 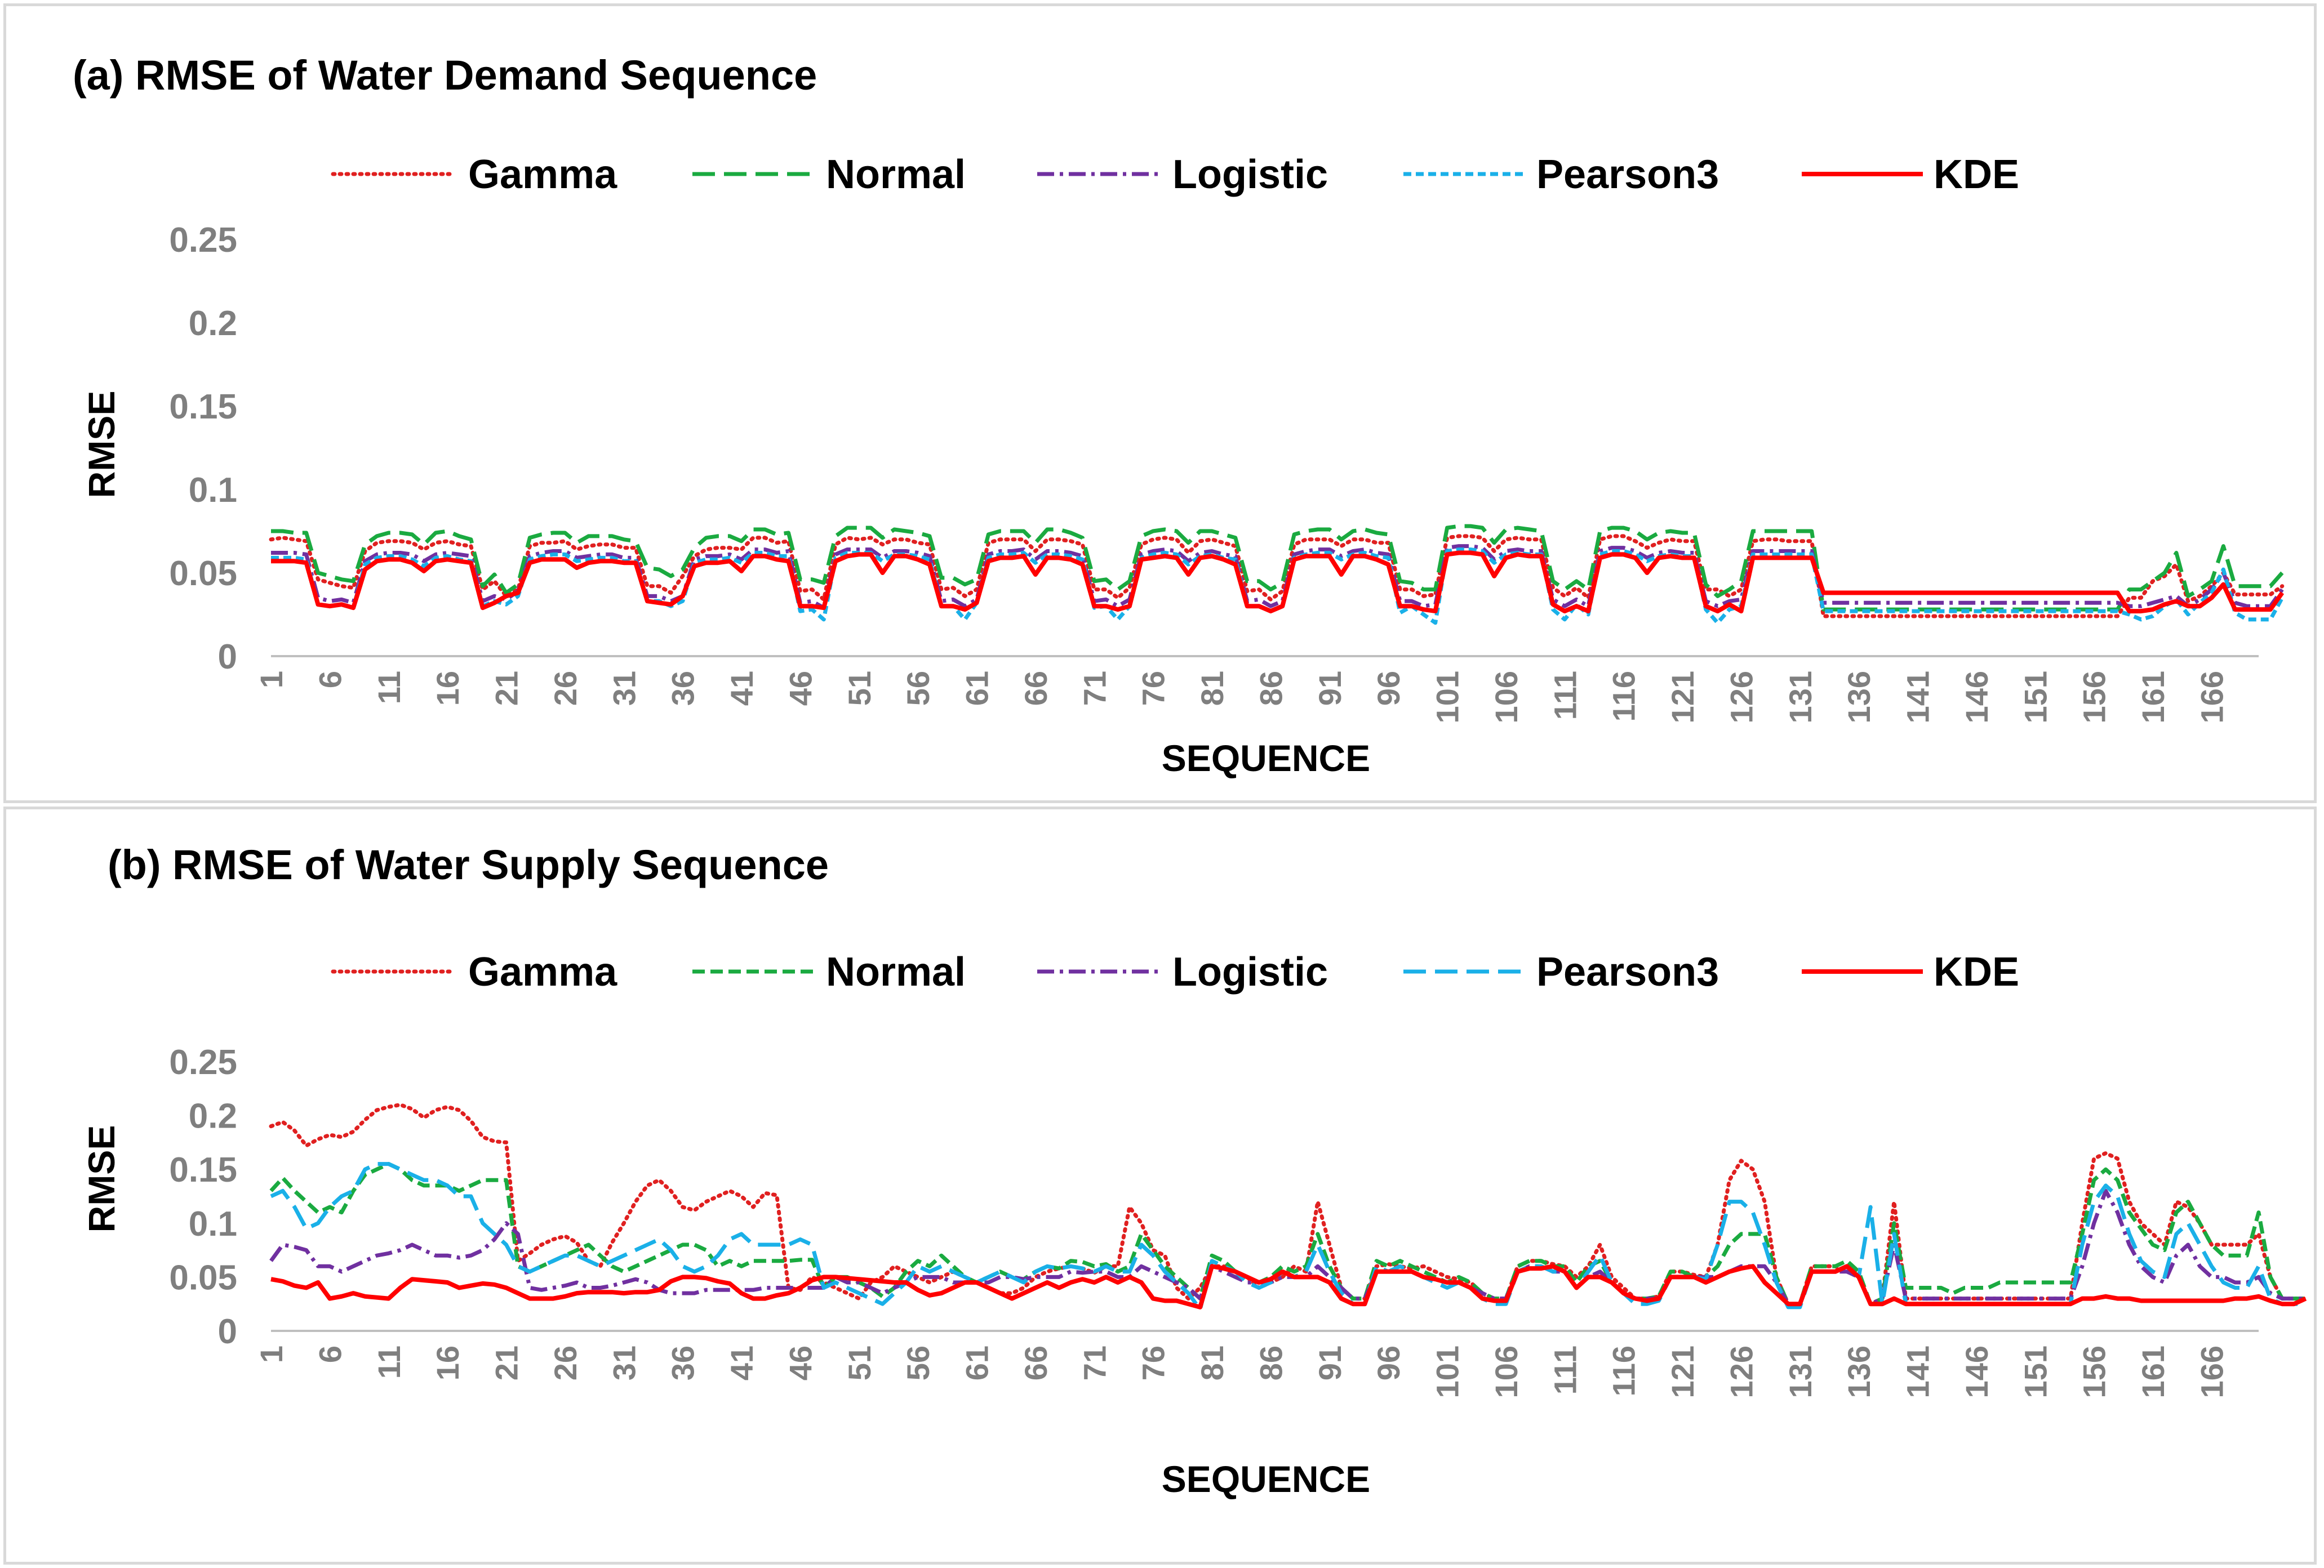 What do you see at coordinates (1388, 688) in the screenshot?
I see `x-tick-label: 96` at bounding box center [1388, 688].